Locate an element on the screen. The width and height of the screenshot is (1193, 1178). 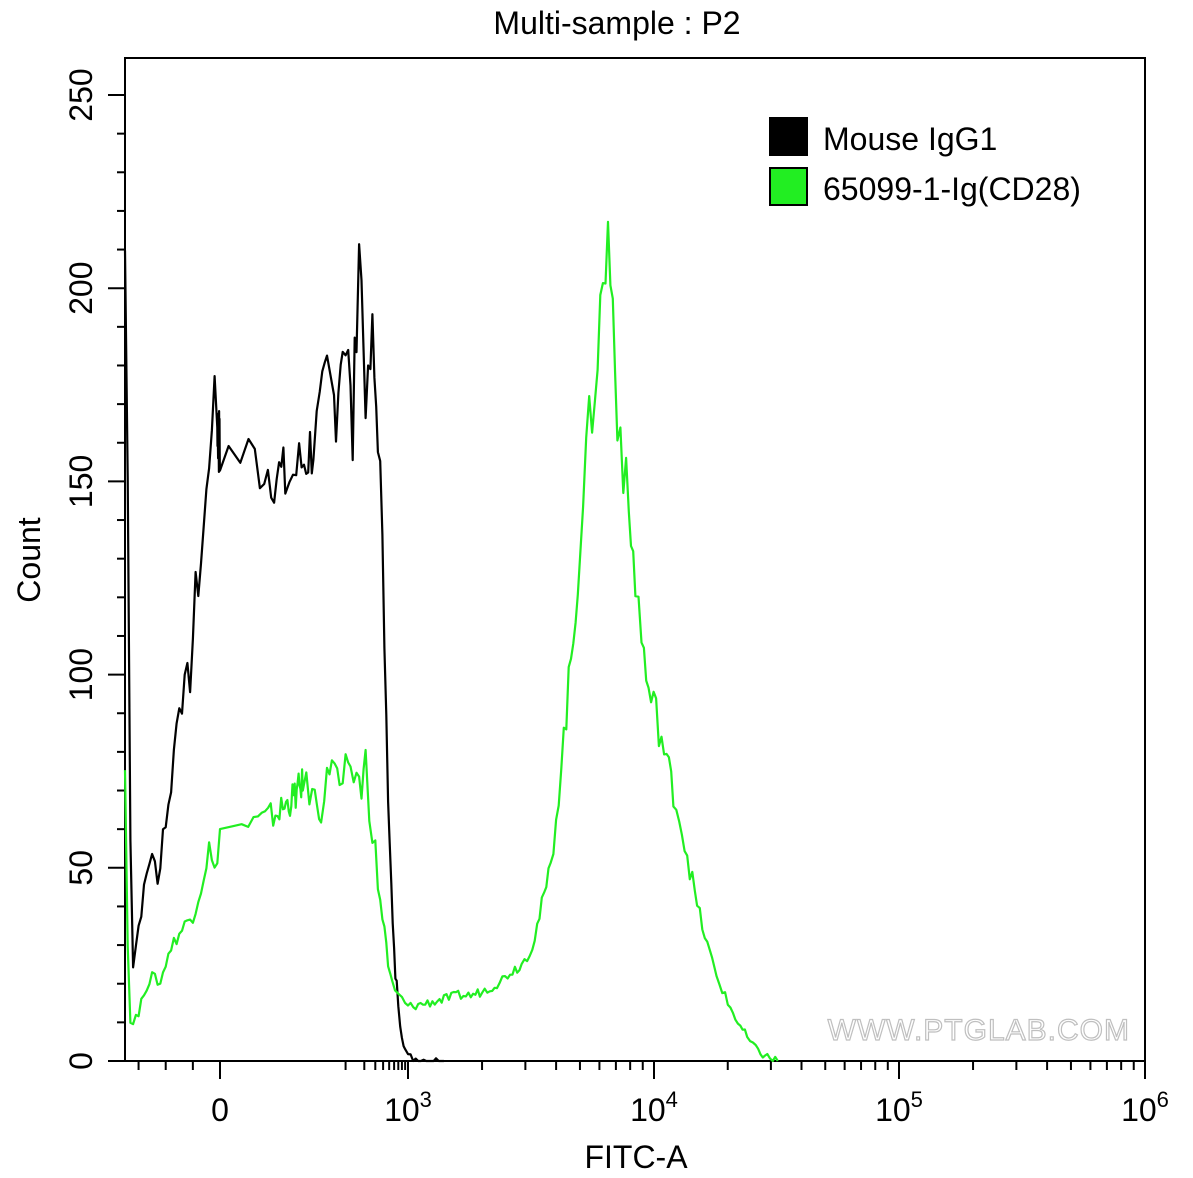
y-tick-label: 0 is located at coordinates (81, 1061).